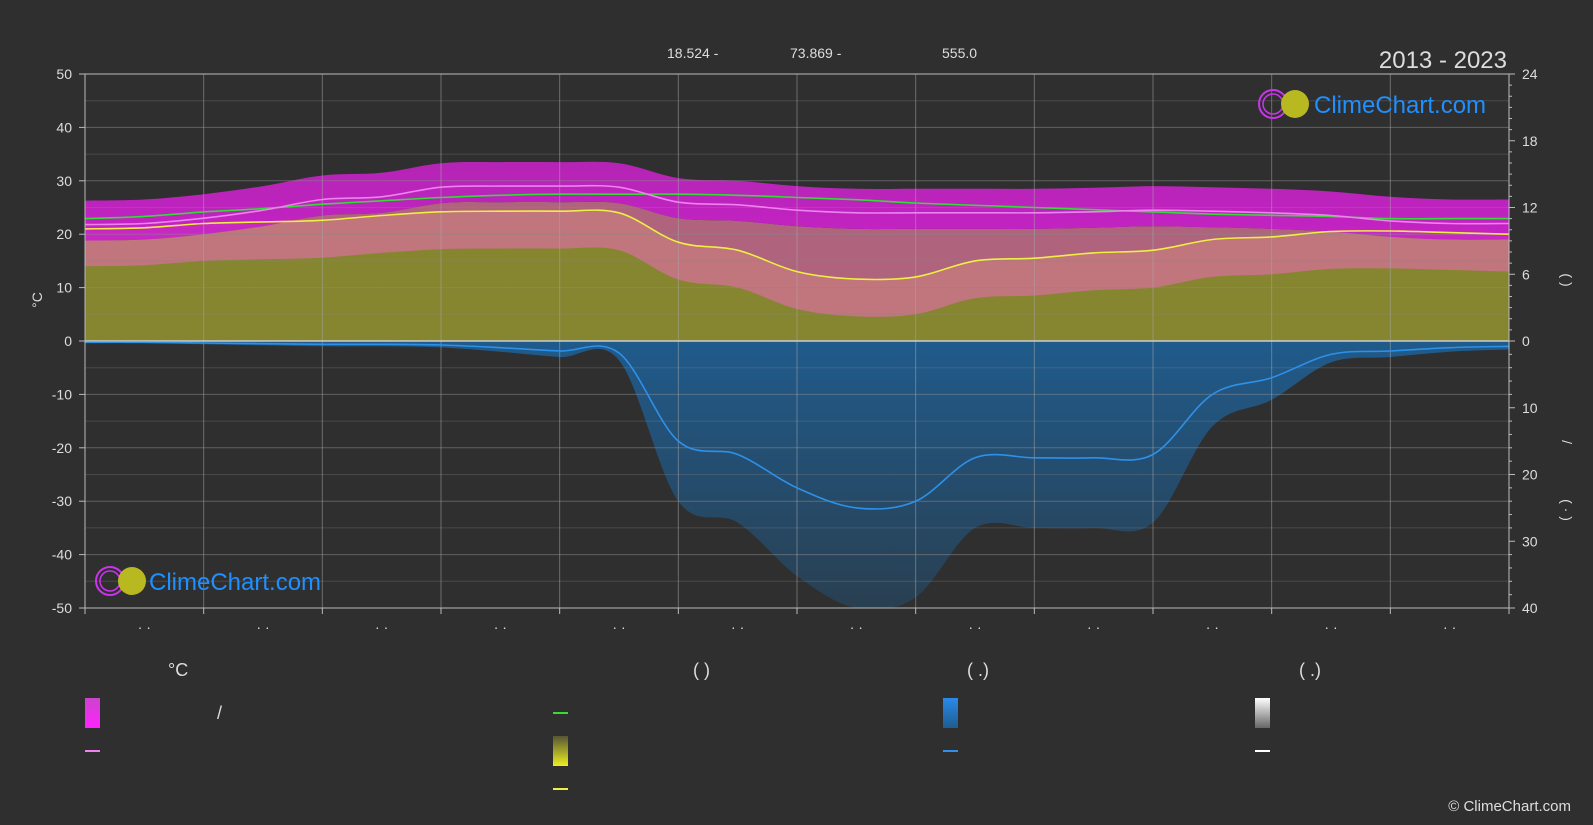 The width and height of the screenshot is (1593, 825). I want to click on right-axis-tick-label: 20, so click(1530, 475).